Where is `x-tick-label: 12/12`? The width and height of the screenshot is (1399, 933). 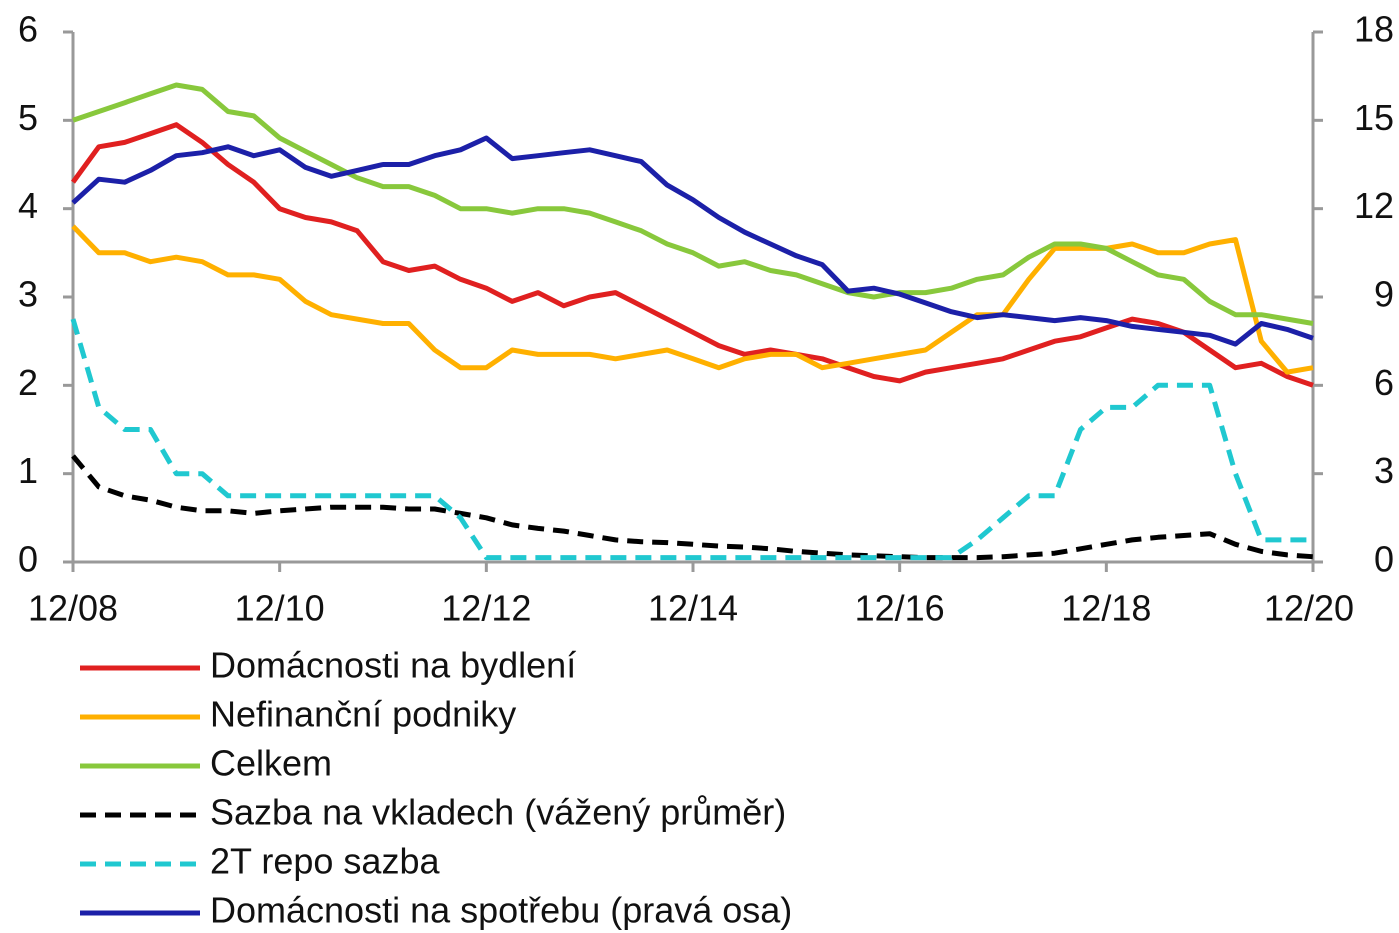 x-tick-label: 12/12 is located at coordinates (486, 608).